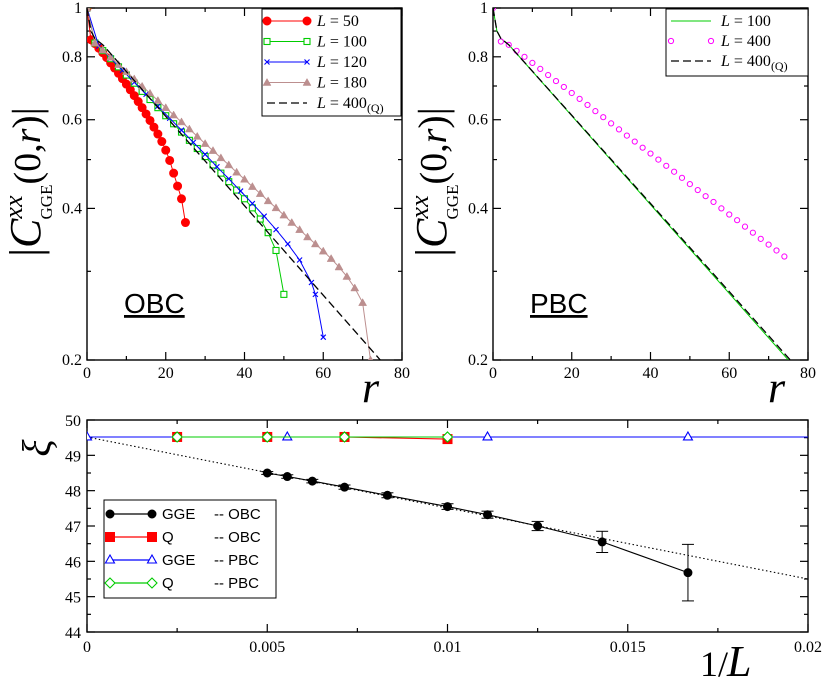  I want to click on legend-box, so click(190, 549).